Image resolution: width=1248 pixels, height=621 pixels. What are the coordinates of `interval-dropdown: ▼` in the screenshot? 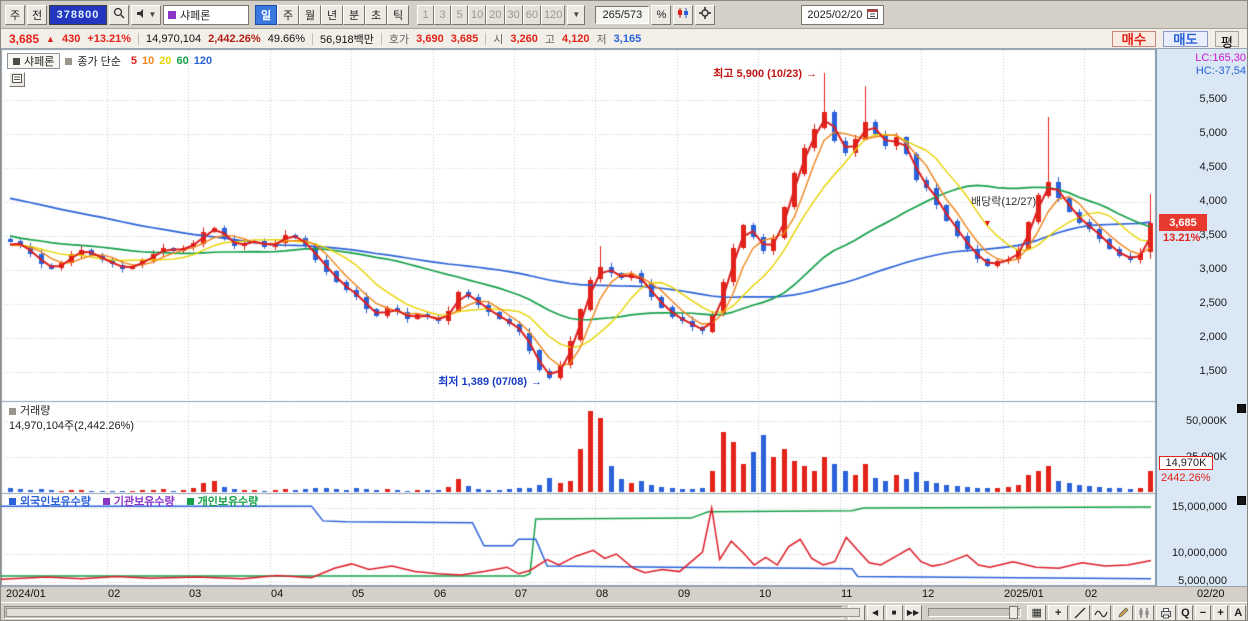 It's located at (576, 14).